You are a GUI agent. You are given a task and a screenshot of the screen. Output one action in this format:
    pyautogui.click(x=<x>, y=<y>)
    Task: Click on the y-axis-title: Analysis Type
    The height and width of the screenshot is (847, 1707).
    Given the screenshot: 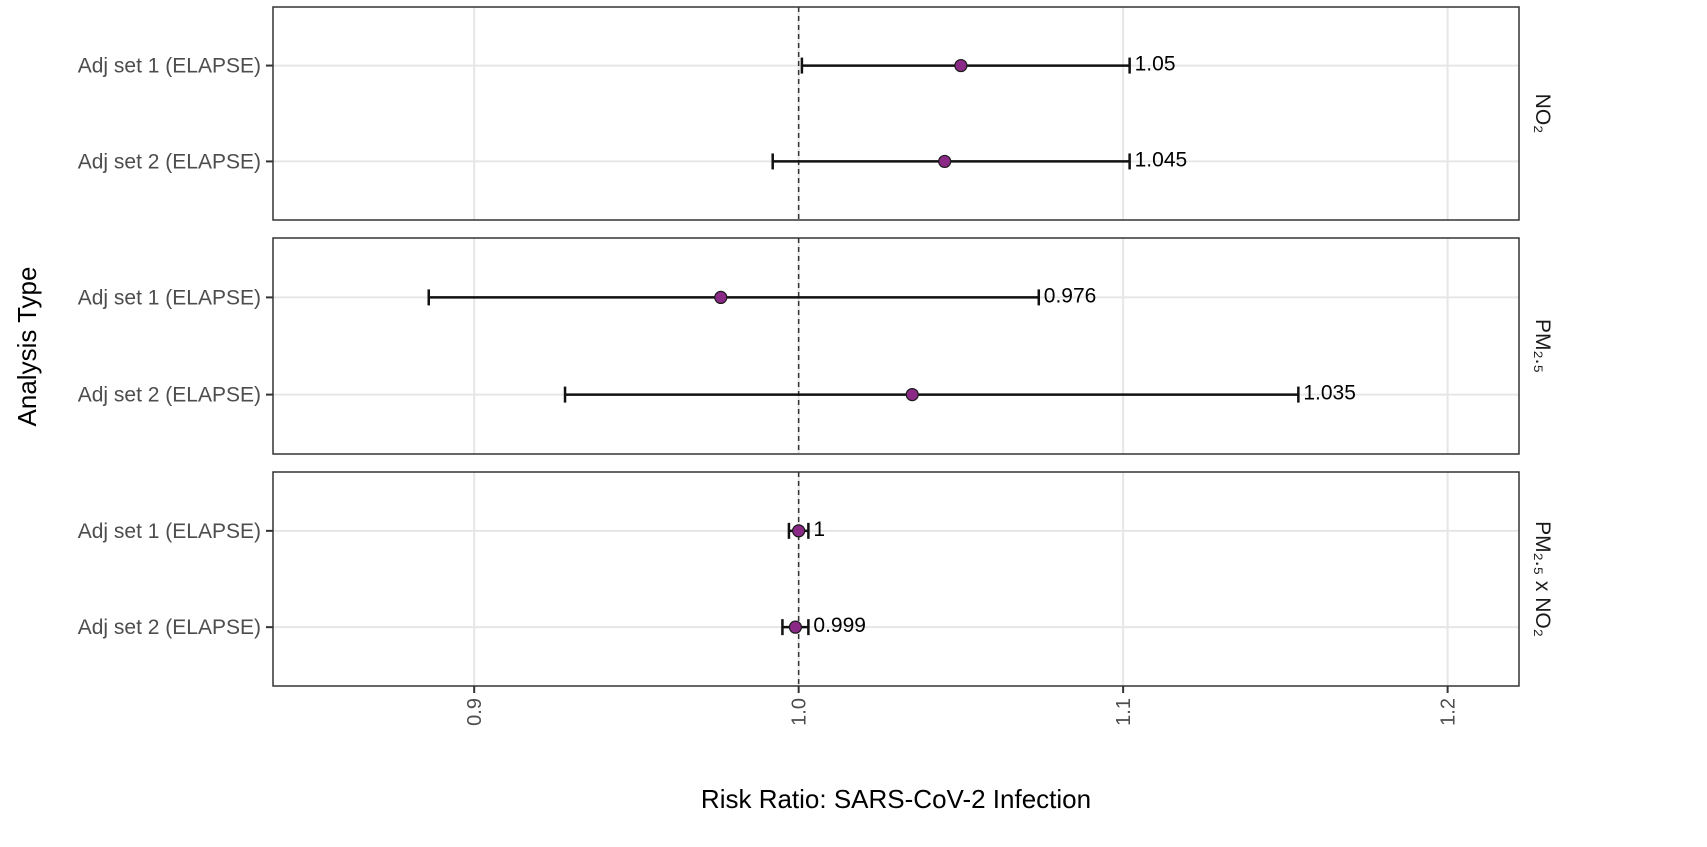 What is the action you would take?
    pyautogui.click(x=27, y=347)
    